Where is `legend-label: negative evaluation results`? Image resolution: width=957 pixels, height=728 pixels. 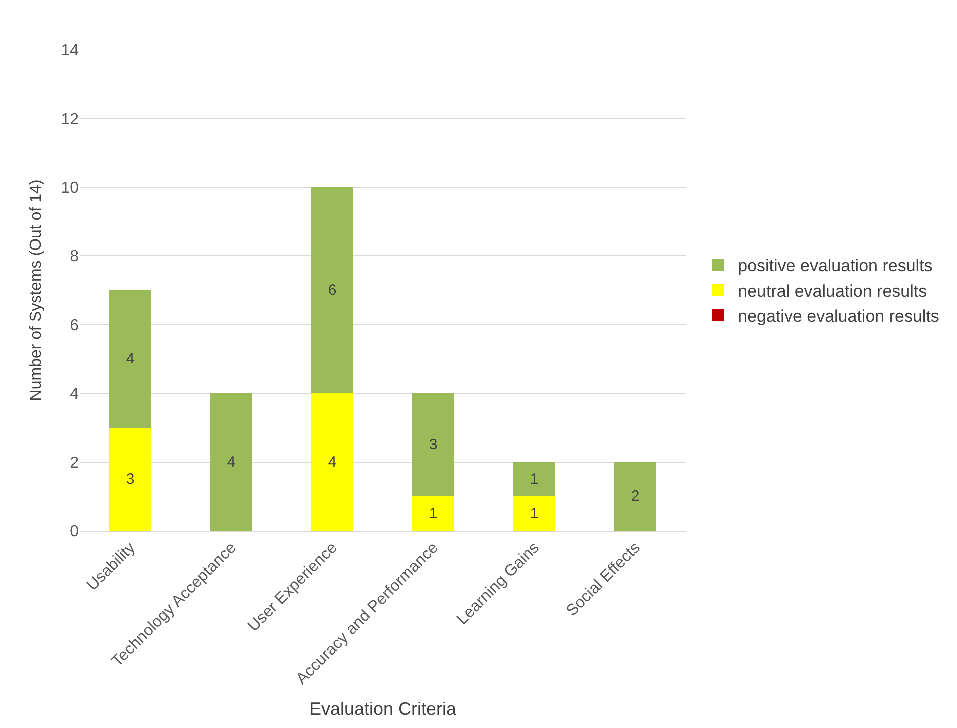
legend-label: negative evaluation results is located at coordinates (839, 316).